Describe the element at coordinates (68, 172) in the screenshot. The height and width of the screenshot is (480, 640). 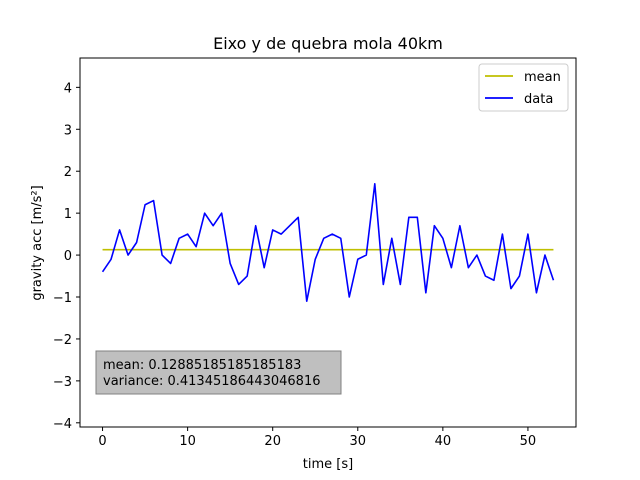
I see `y-tick-label: 2` at that location.